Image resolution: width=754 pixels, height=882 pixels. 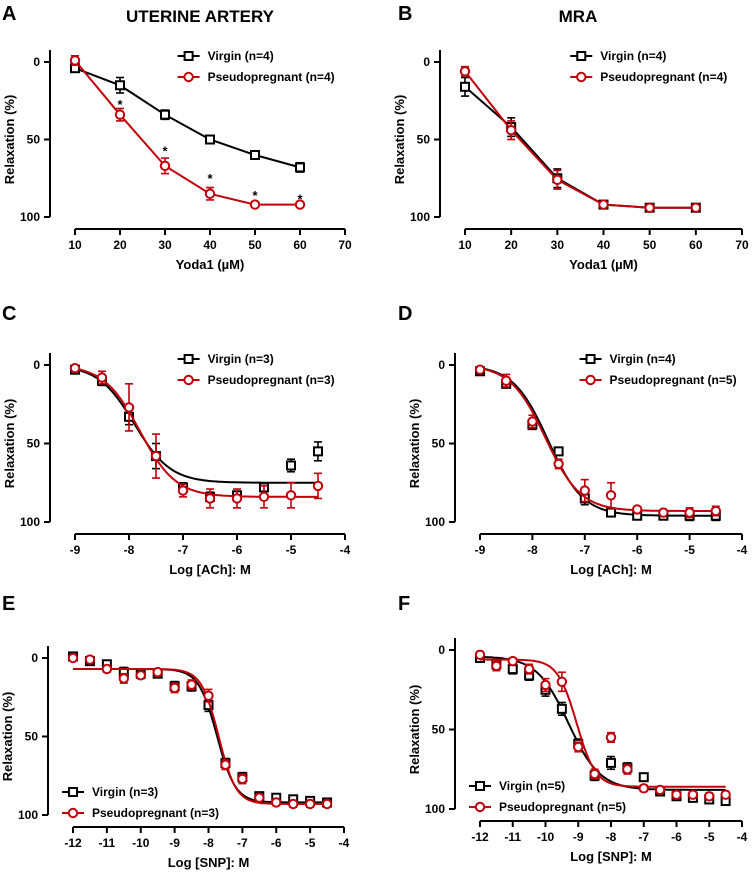 What do you see at coordinates (637, 550) in the screenshot?
I see `x-tick-label: -6` at bounding box center [637, 550].